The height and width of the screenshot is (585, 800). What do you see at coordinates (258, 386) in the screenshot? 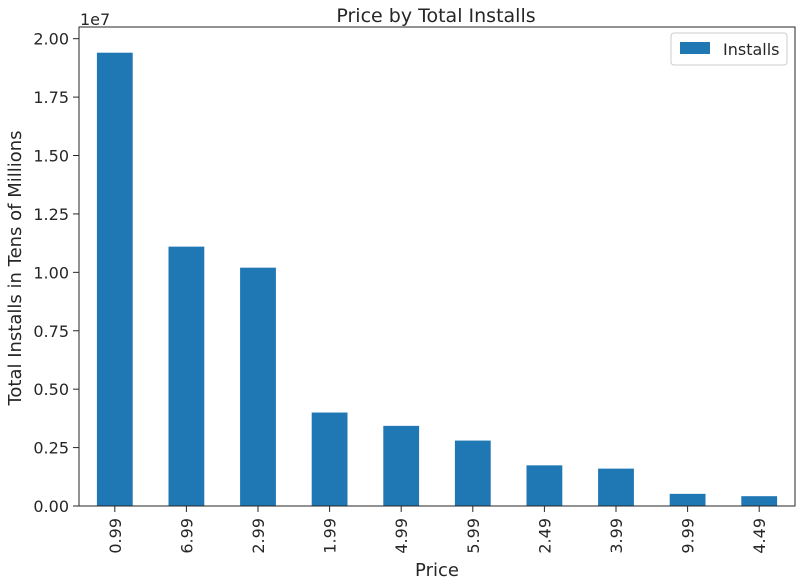
I see `bar-2.99` at bounding box center [258, 386].